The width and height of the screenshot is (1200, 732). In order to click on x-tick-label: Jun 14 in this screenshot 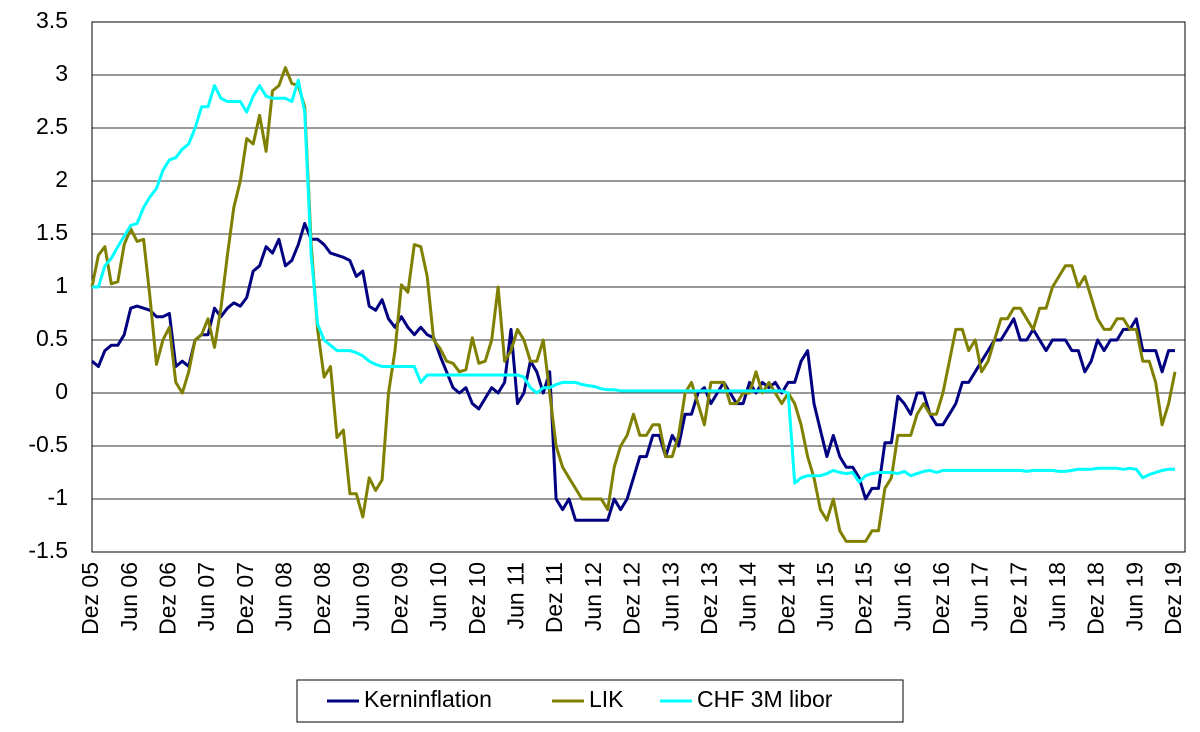, I will do `click(748, 596)`.